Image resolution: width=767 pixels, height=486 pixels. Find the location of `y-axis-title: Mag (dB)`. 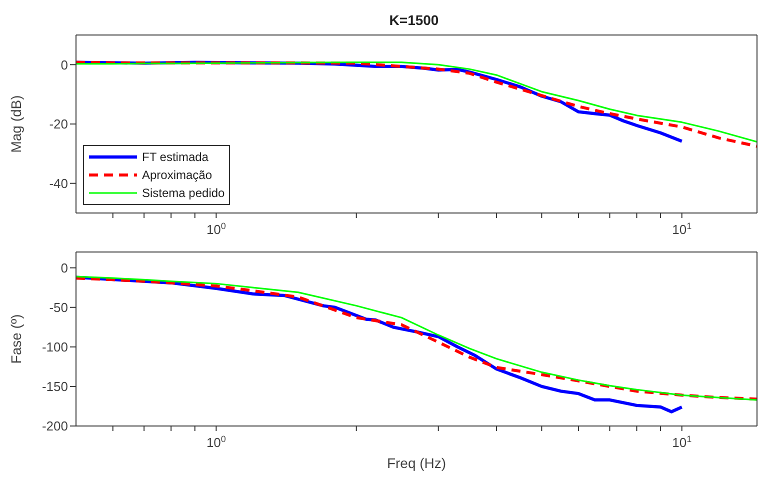

y-axis-title: Mag (dB) is located at coordinates (16, 124).